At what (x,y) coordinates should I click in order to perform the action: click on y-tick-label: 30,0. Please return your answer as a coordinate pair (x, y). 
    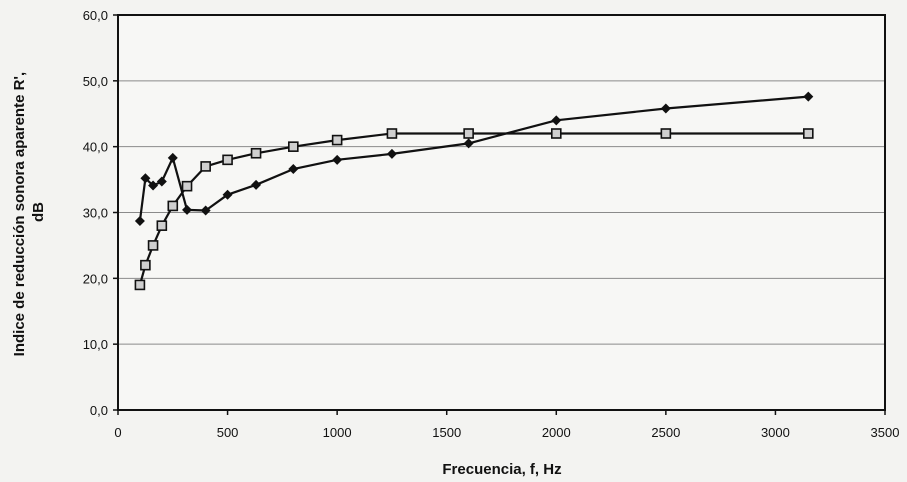
    Looking at the image, I should click on (95, 213).